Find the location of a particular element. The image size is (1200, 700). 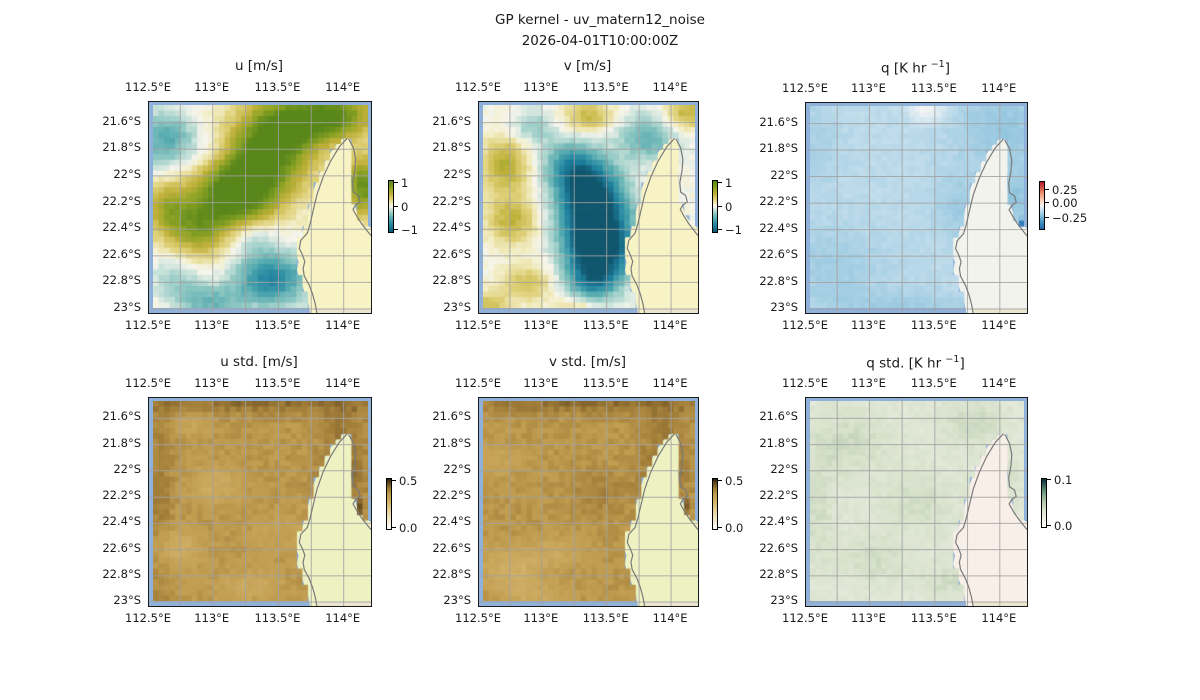

colorbar-tick-label-v_std: 0.0 is located at coordinates (734, 527).